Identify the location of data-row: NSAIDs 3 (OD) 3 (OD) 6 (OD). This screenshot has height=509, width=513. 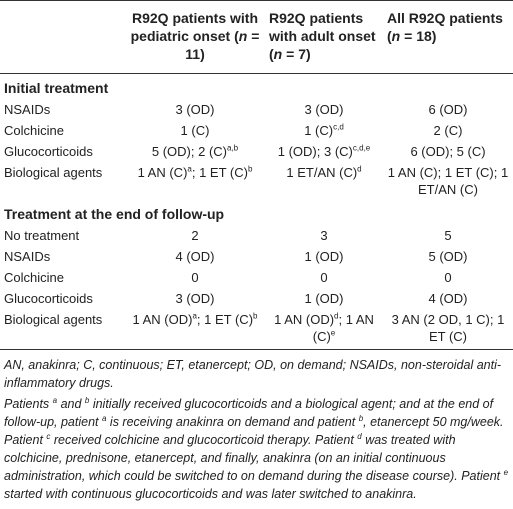
(256, 109).